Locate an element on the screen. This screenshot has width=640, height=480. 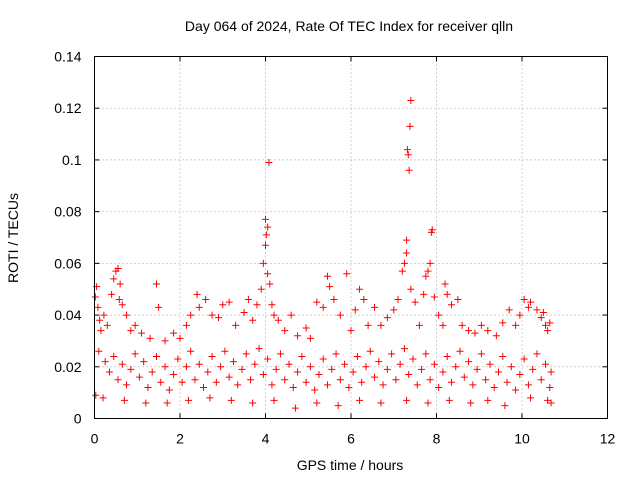
x-tick-label: 4 is located at coordinates (266, 439).